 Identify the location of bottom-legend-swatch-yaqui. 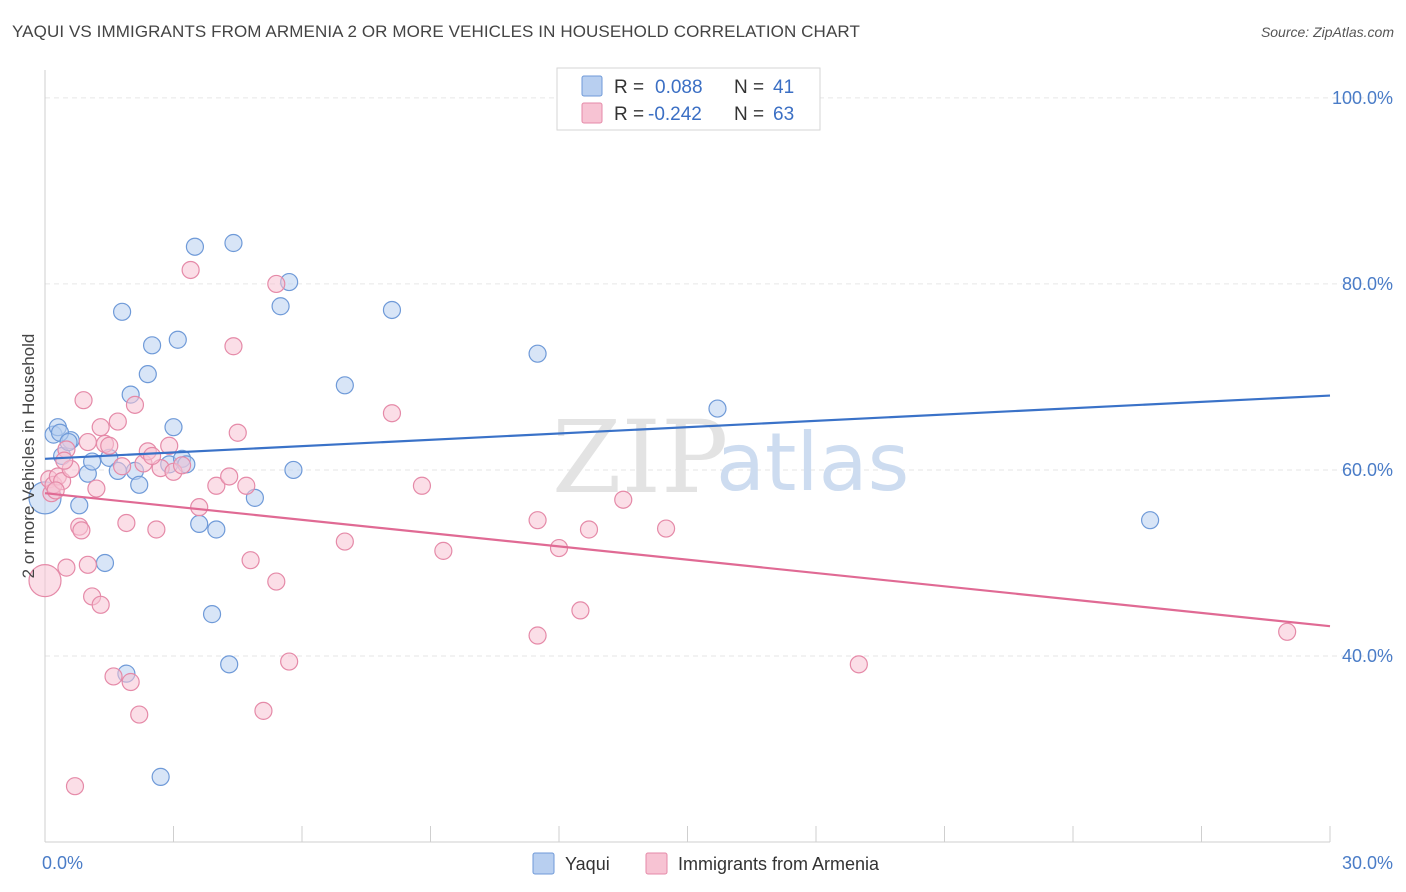
(543, 863).